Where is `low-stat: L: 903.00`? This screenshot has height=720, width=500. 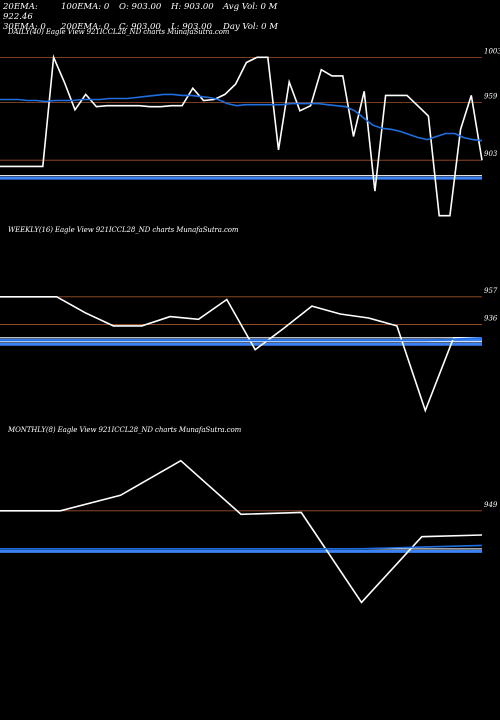
low-stat: L: 903.00 is located at coordinates (191, 27).